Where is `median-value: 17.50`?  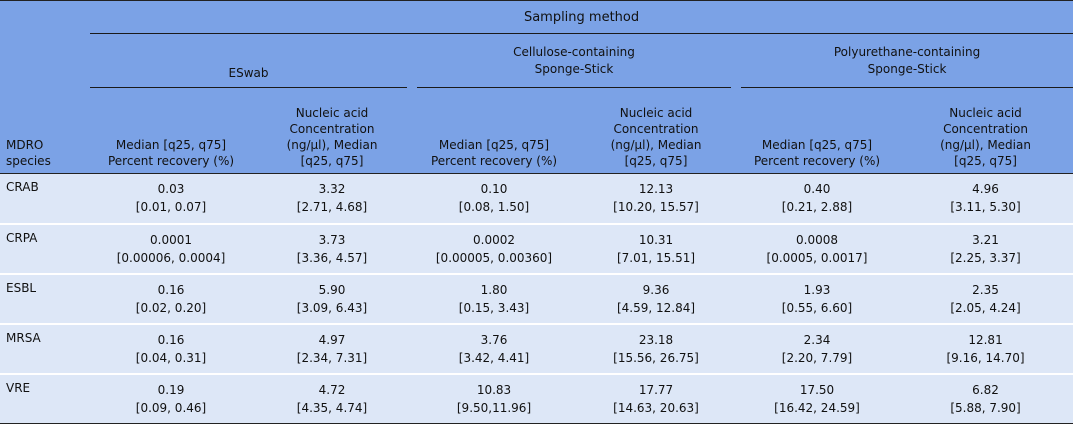
median-value: 17.50 is located at coordinates (817, 389).